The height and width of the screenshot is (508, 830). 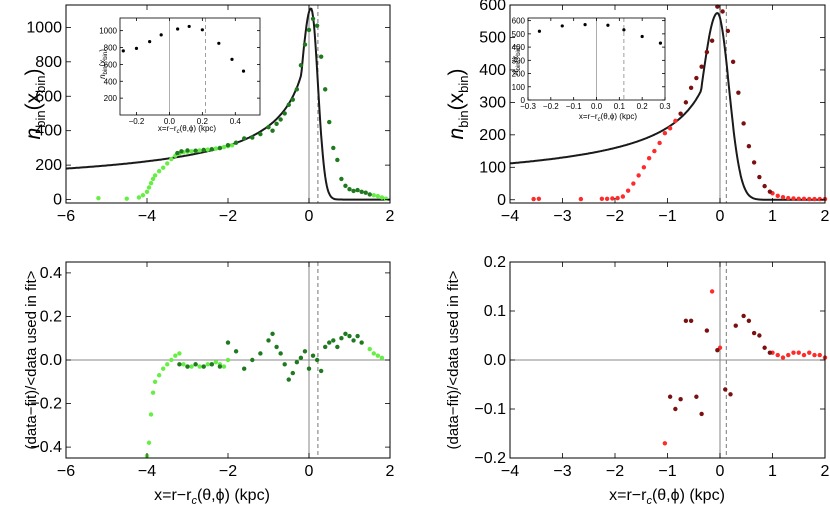 I want to click on y-tick-label: 600, so click(x=111, y=64).